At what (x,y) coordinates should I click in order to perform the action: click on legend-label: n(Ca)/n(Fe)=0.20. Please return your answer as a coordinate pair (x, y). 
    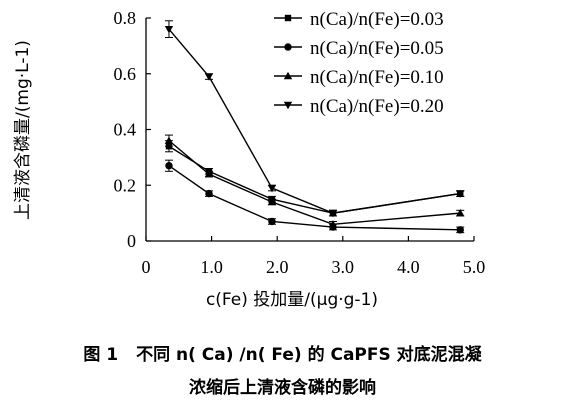
    Looking at the image, I should click on (377, 106).